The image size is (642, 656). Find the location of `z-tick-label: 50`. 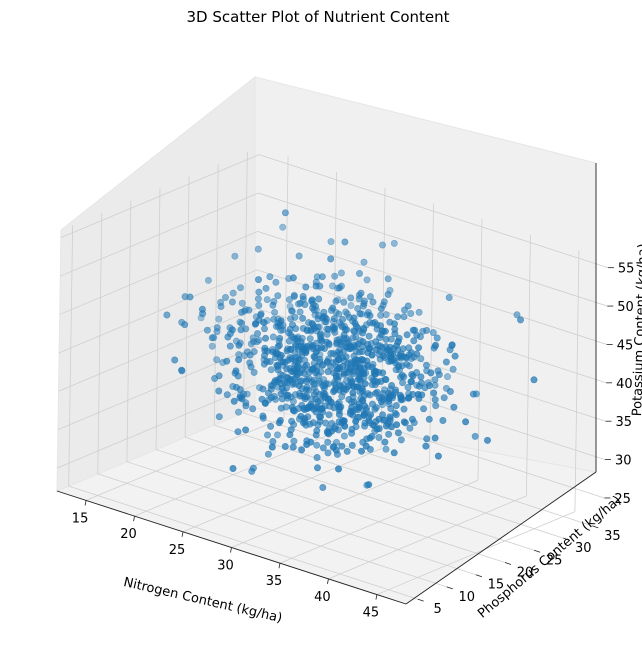

z-tick-label: 50 is located at coordinates (625, 307).